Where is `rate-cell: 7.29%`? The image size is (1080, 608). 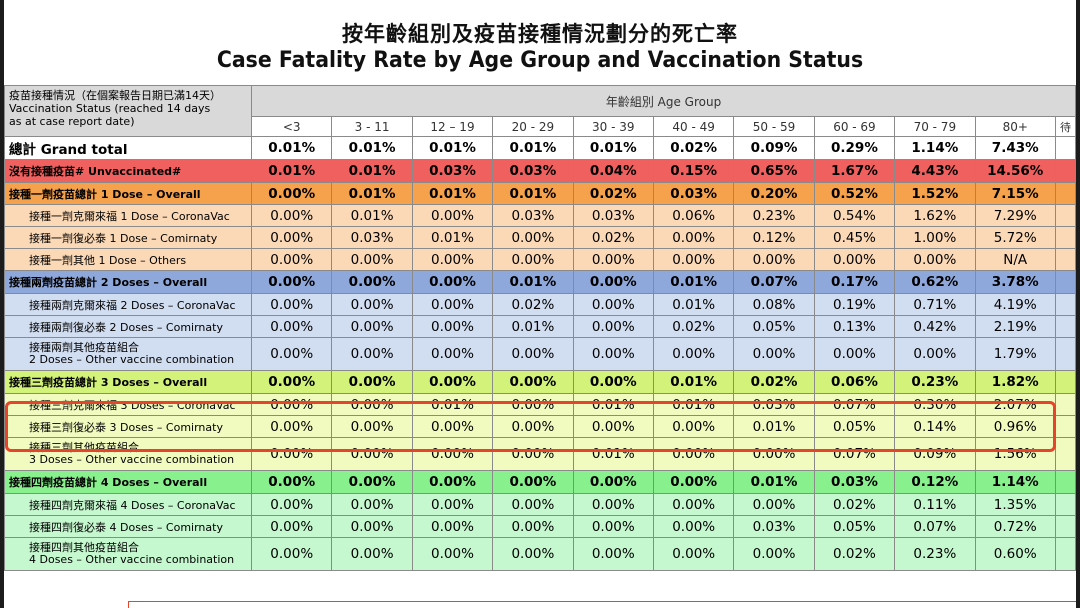 rate-cell: 7.29% is located at coordinates (1015, 215).